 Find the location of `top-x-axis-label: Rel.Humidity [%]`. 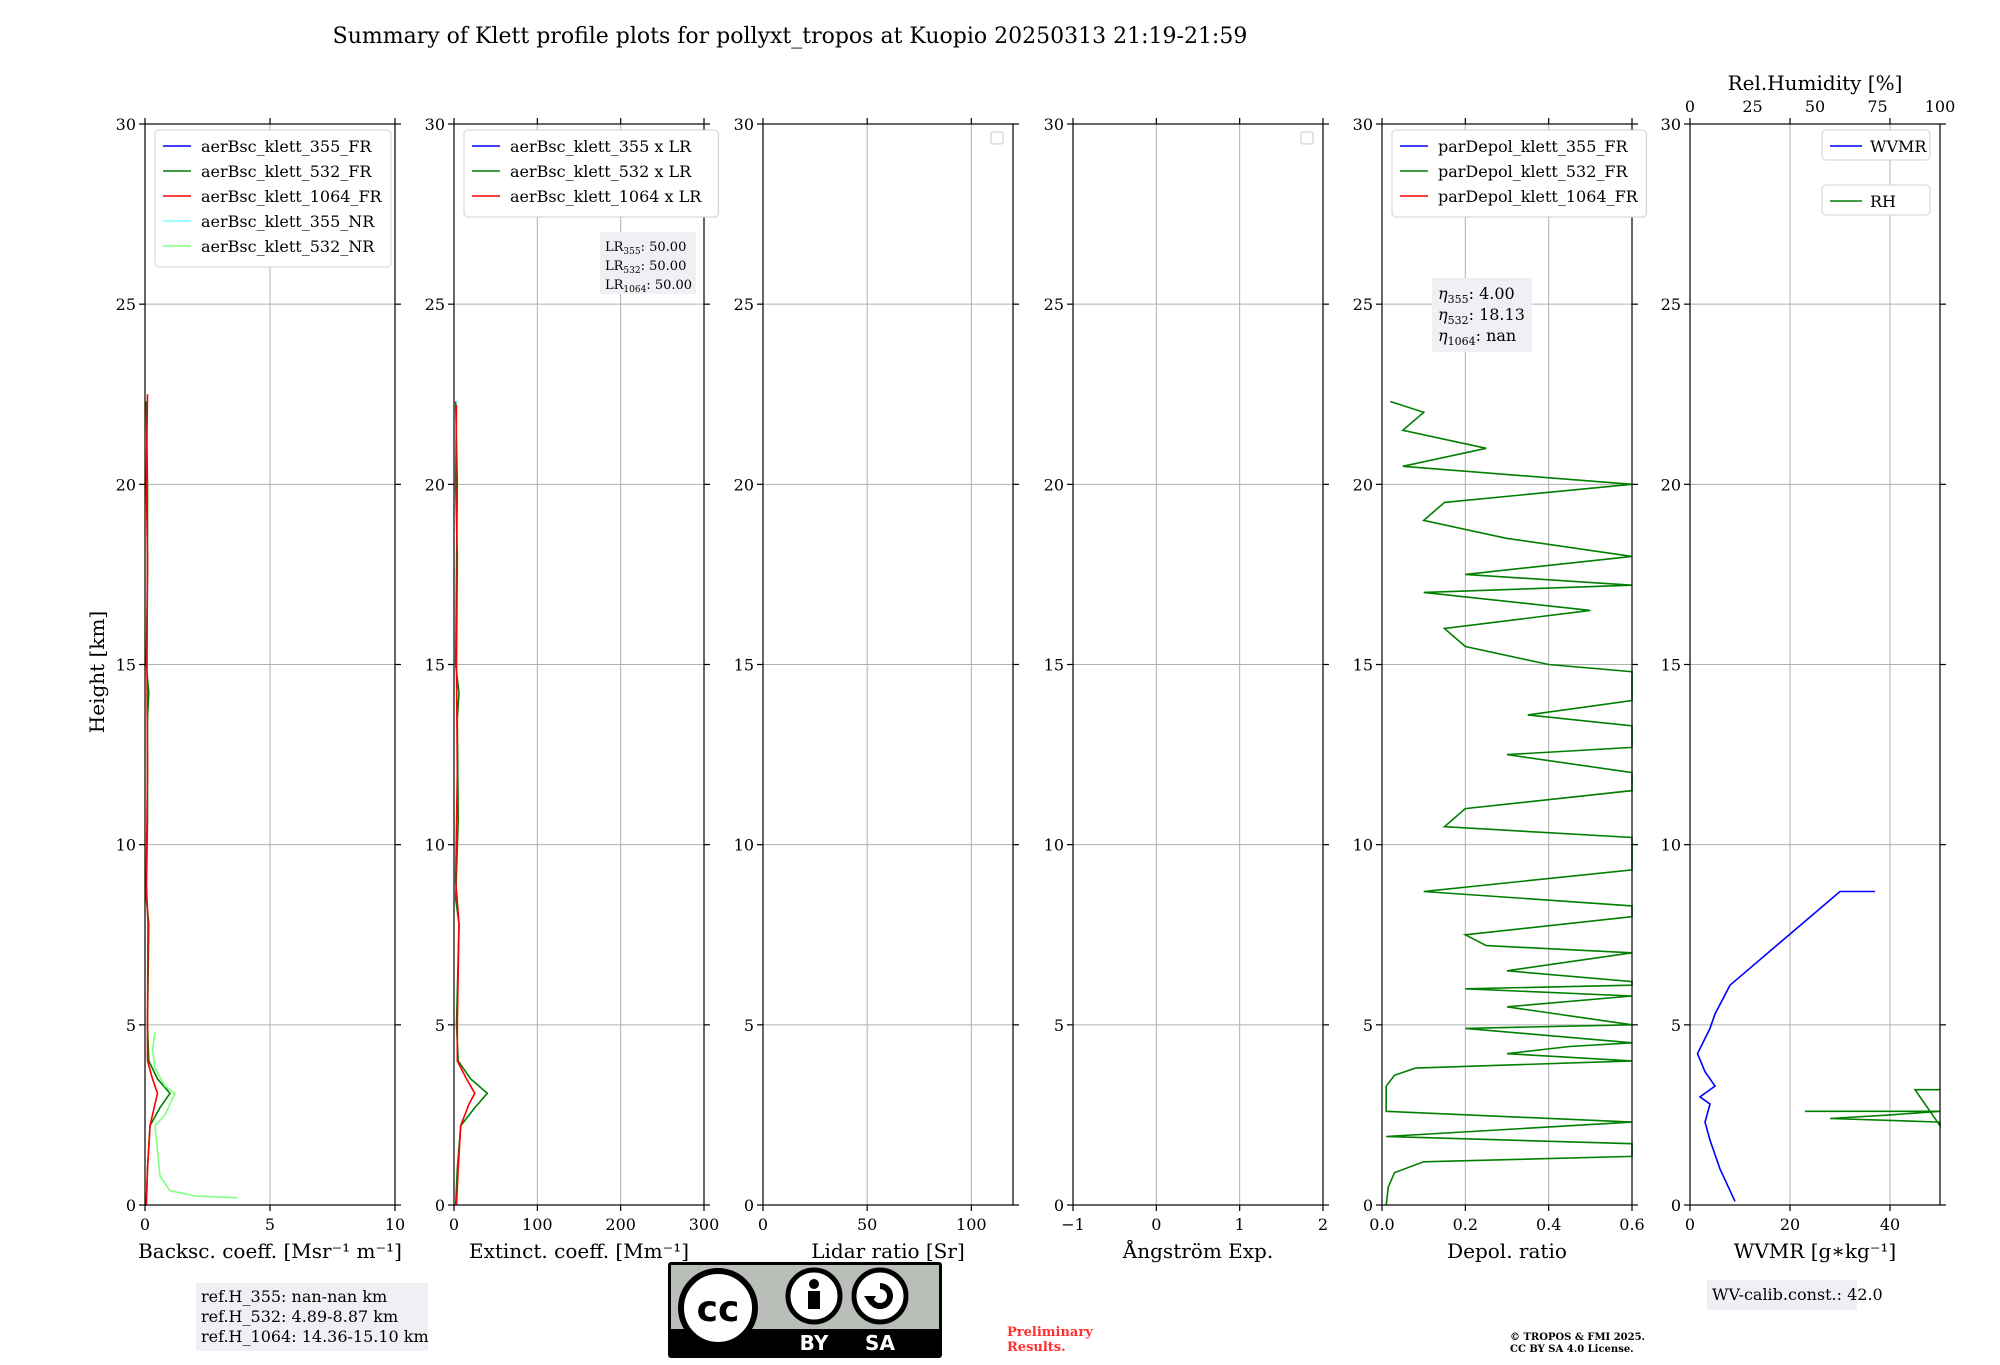

top-x-axis-label: Rel.Humidity [%] is located at coordinates (1815, 83).